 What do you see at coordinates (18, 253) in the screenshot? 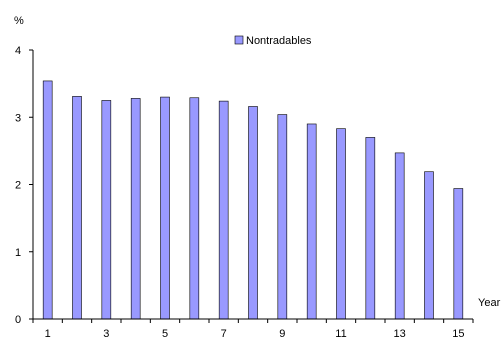
I see `y-tick-label-1: 1` at bounding box center [18, 253].